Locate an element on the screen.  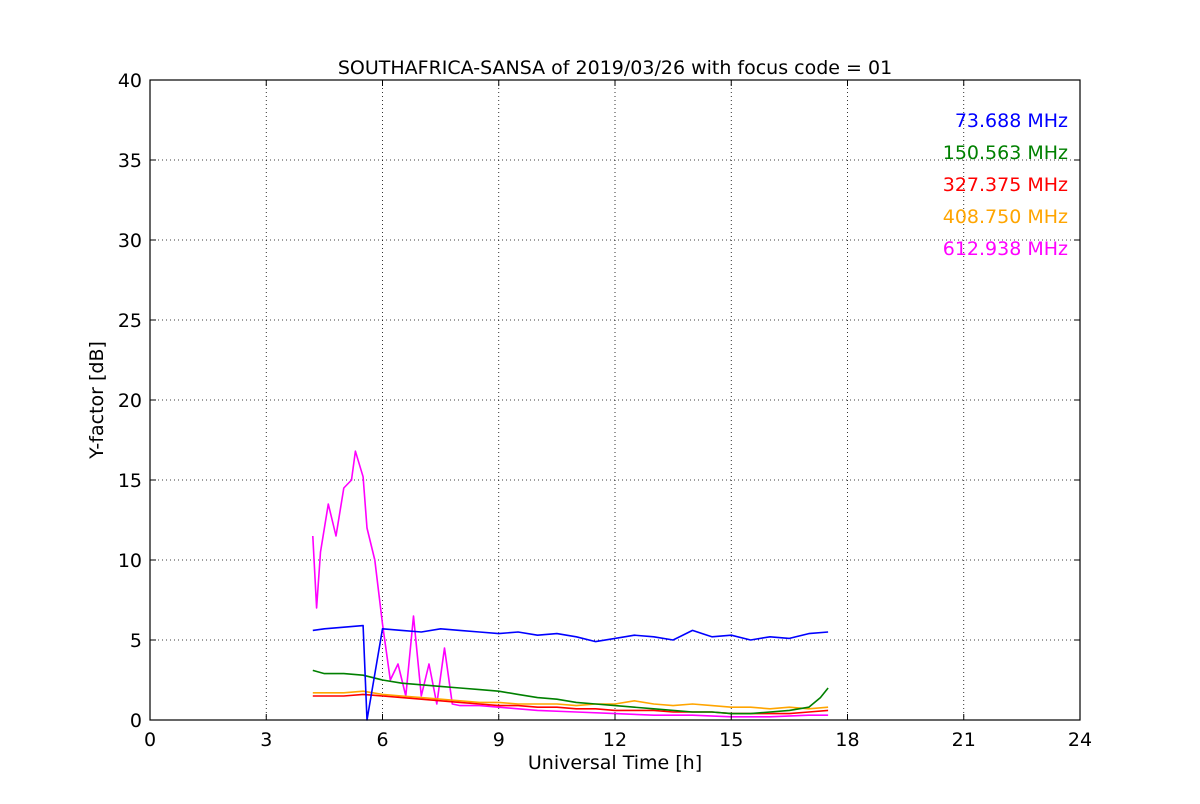
legend-entry: 150.563 MHz is located at coordinates (1005, 153).